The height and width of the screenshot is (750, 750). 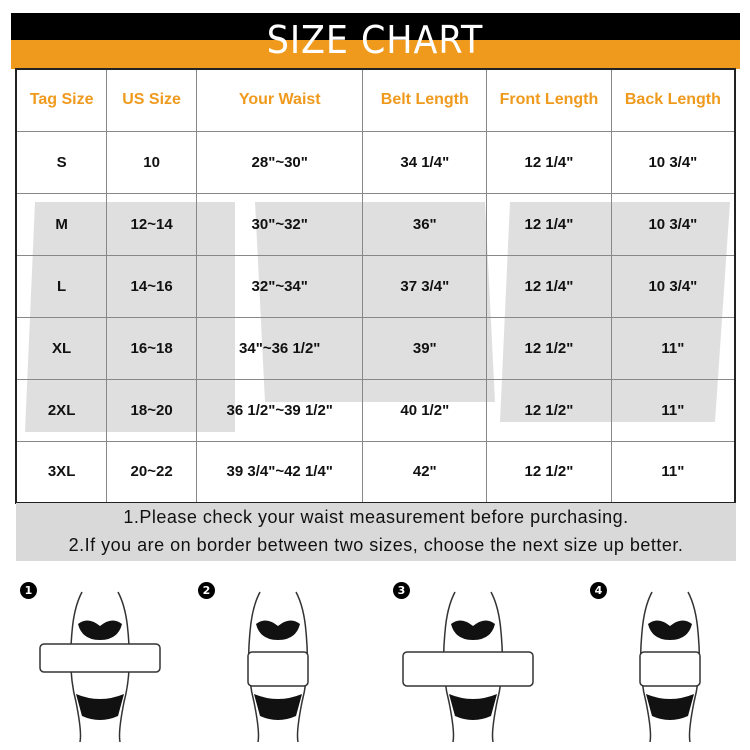 What do you see at coordinates (279, 410) in the screenshot?
I see `table-cell: 36 1/2"~39 1/2"` at bounding box center [279, 410].